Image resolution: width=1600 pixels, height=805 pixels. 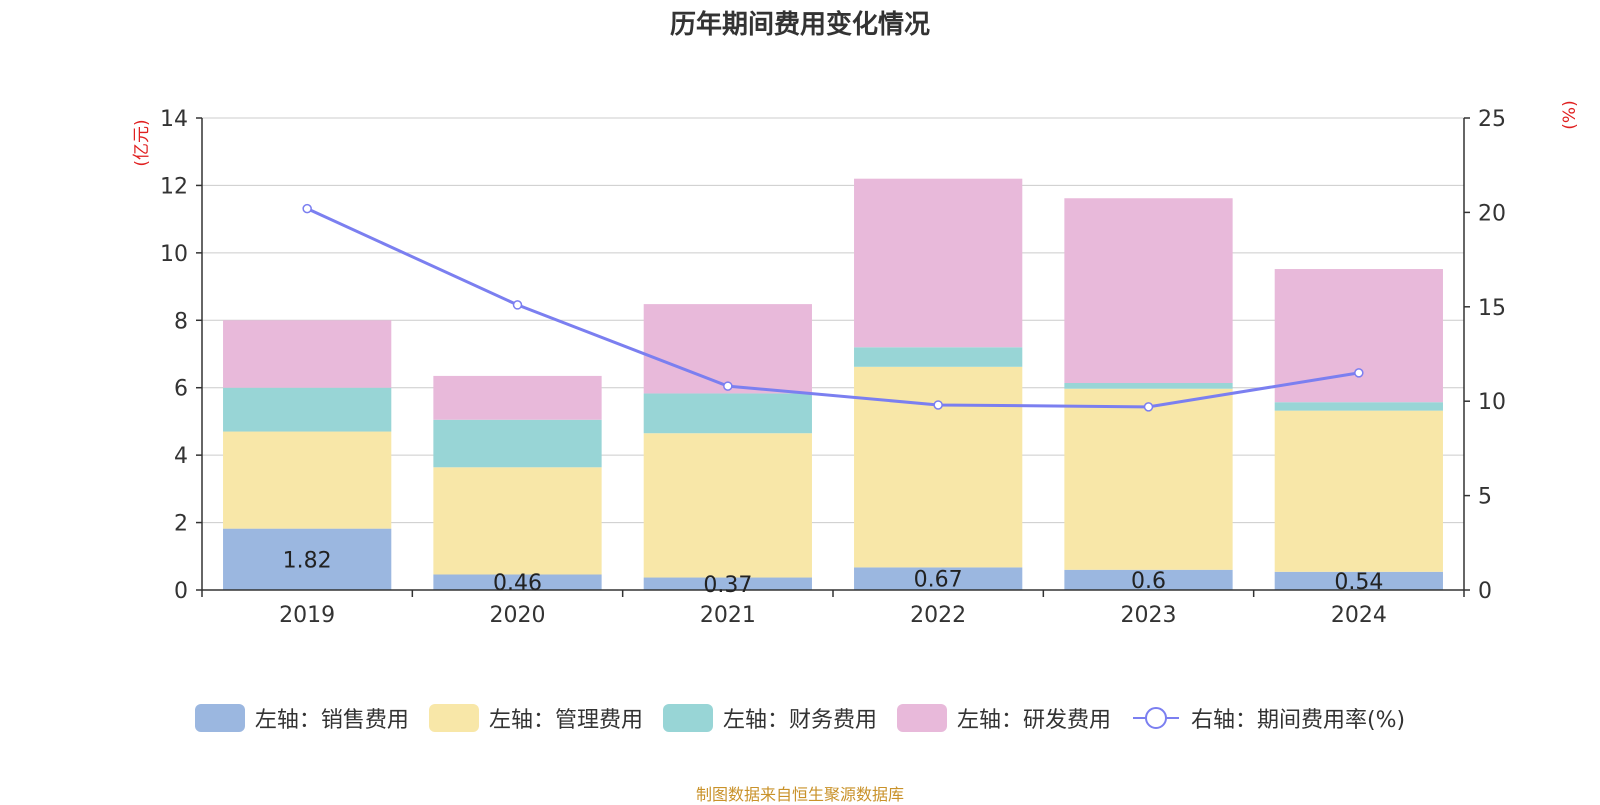 I want to click on right-tick-label: 10, so click(x=1492, y=402).